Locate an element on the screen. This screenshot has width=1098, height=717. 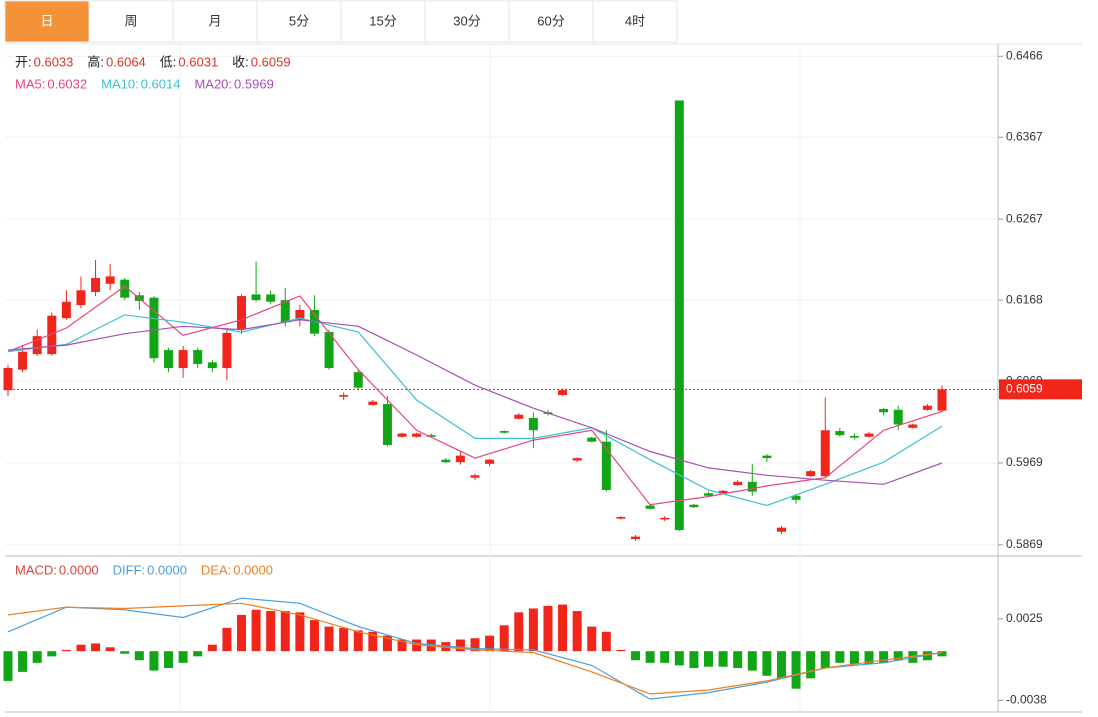
tab-label: 4时 is located at coordinates (635, 20).